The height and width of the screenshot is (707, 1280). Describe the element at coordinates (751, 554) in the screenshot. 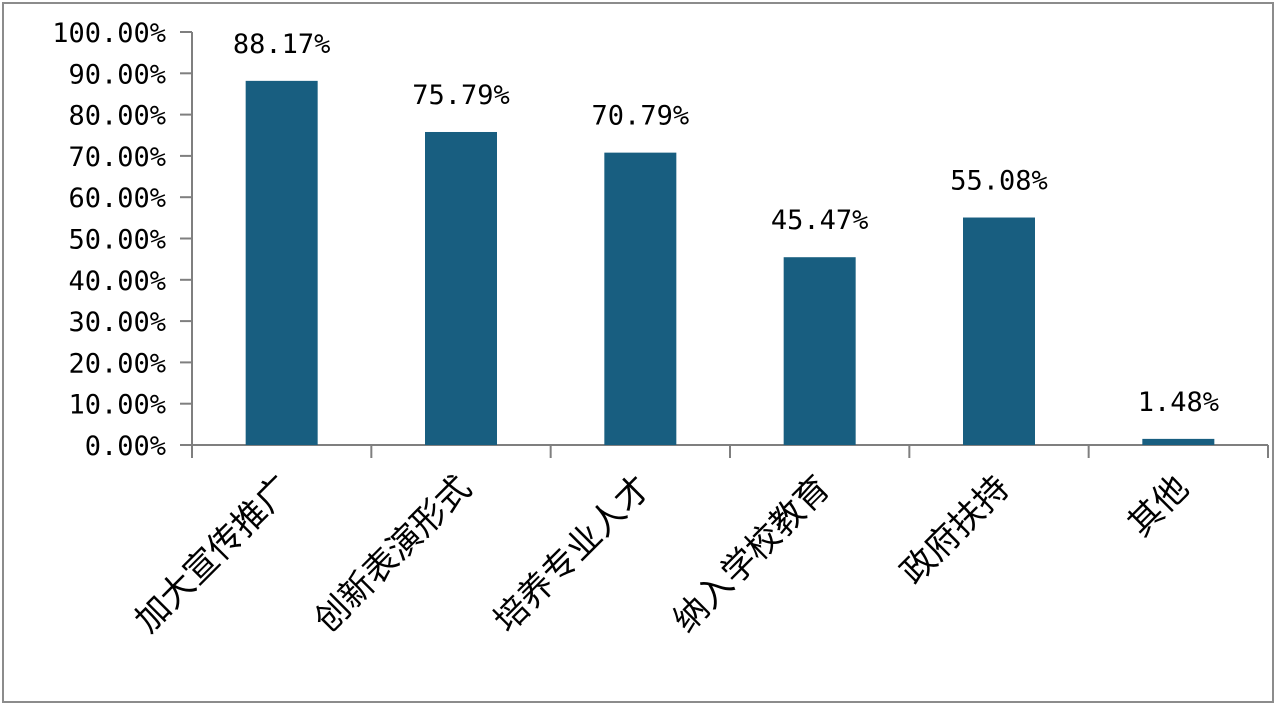

I see `category-label: 纳入学校教育` at that location.